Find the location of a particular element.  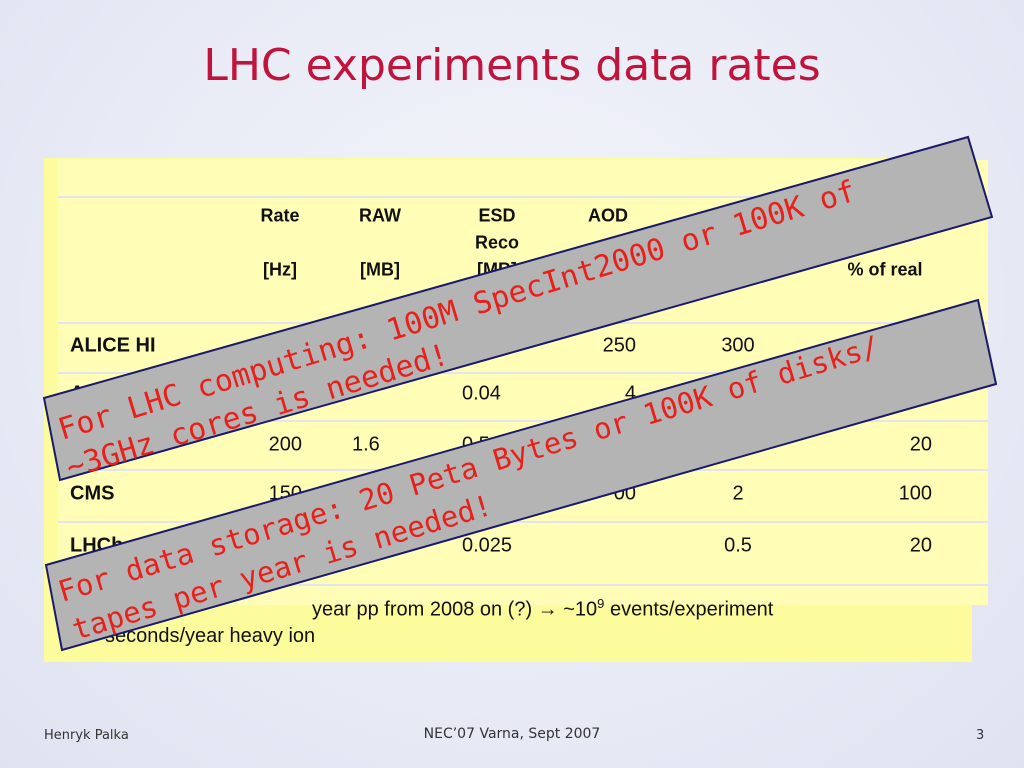

footnote-text: 9 is located at coordinates (601, 603).